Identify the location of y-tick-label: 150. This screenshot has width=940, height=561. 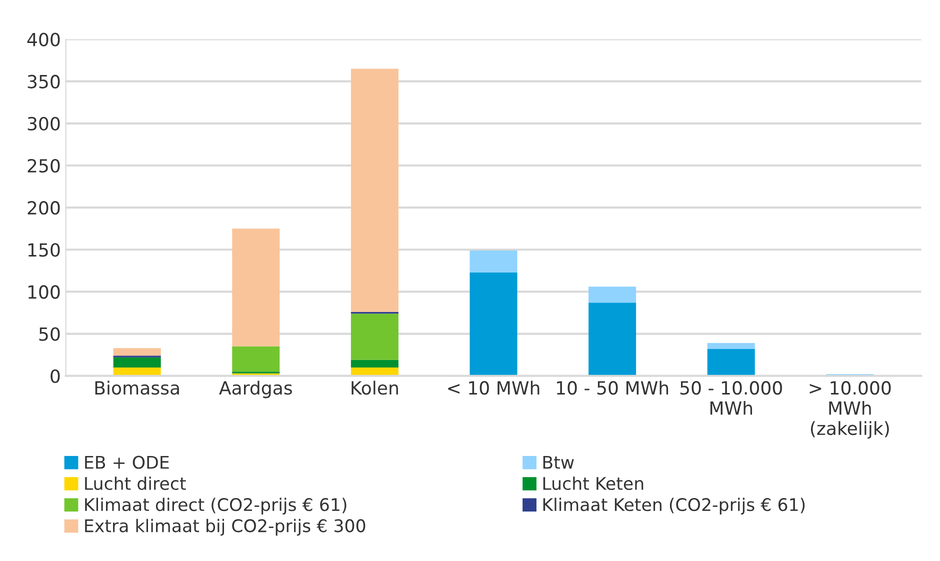
(44, 250).